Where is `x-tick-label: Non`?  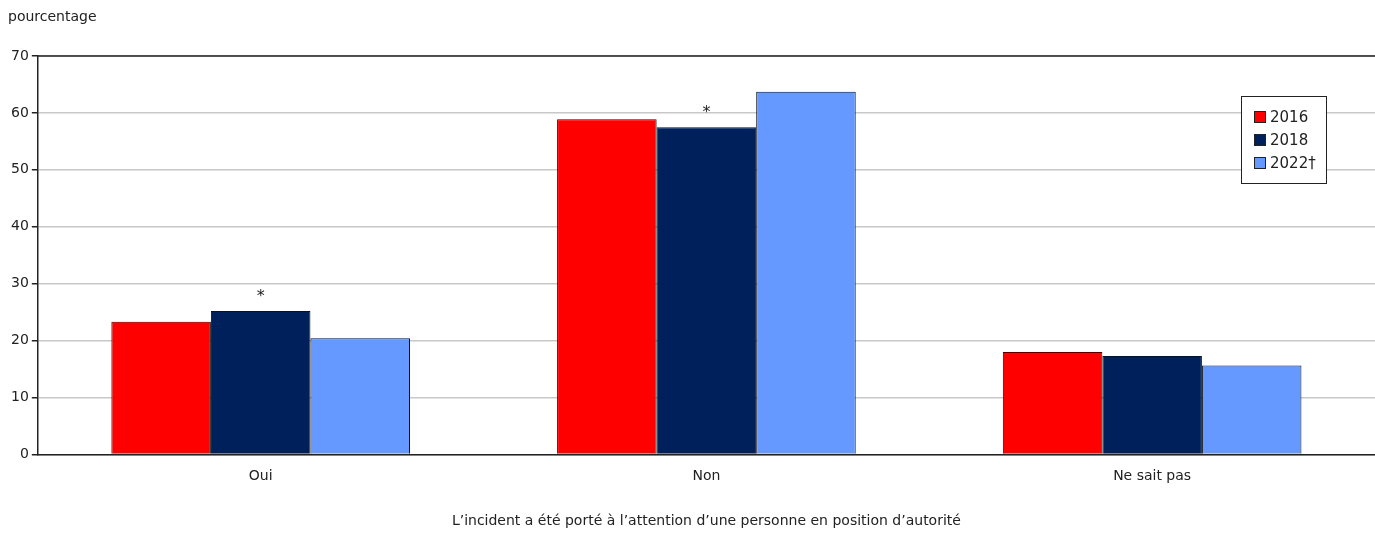
x-tick-label: Non is located at coordinates (706, 475).